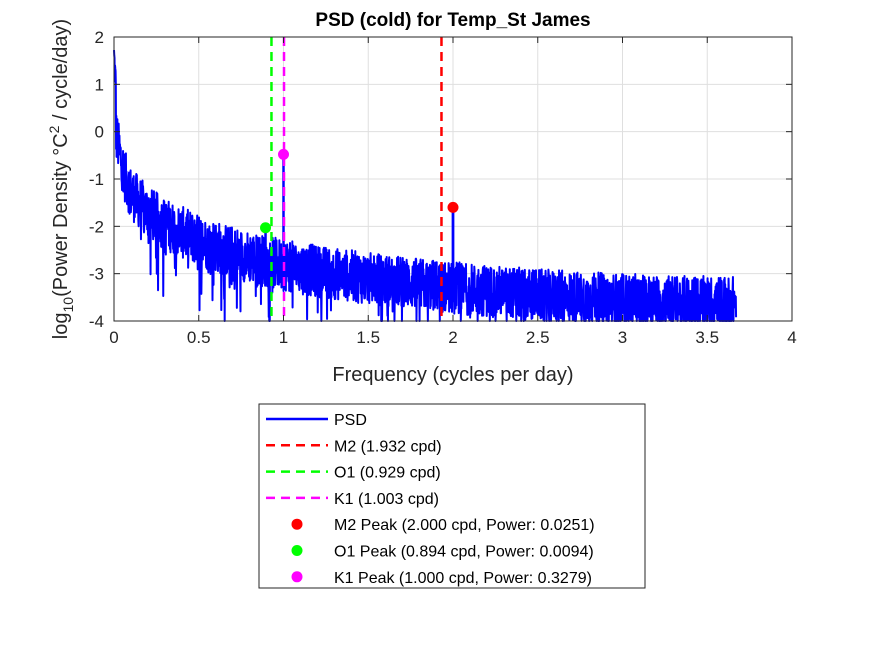 The width and height of the screenshot is (875, 656). I want to click on x-tick-label-4: 2, so click(452, 337).